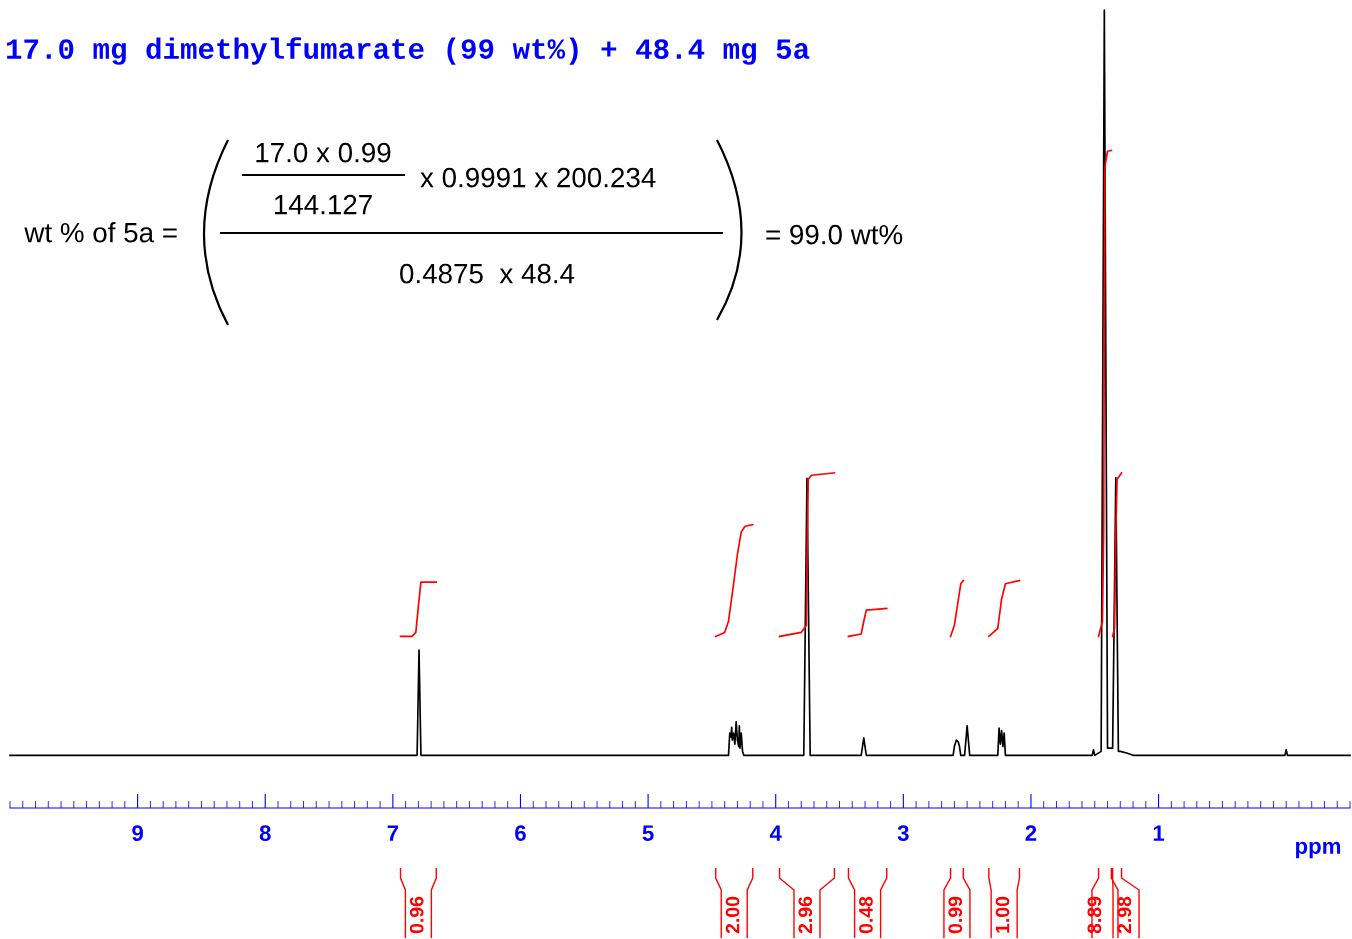 The height and width of the screenshot is (939, 1352). Describe the element at coordinates (1159, 833) in the screenshot. I see `x-tick-label: 1` at that location.